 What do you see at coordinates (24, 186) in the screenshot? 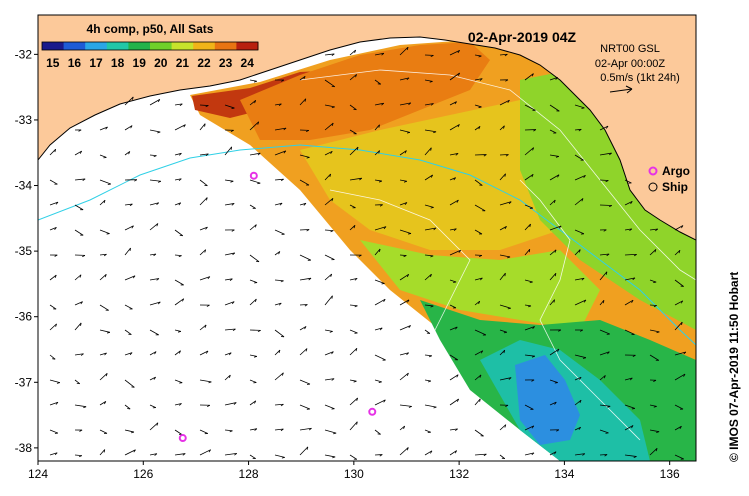
I see `lat-tick-label: -34` at bounding box center [24, 186].